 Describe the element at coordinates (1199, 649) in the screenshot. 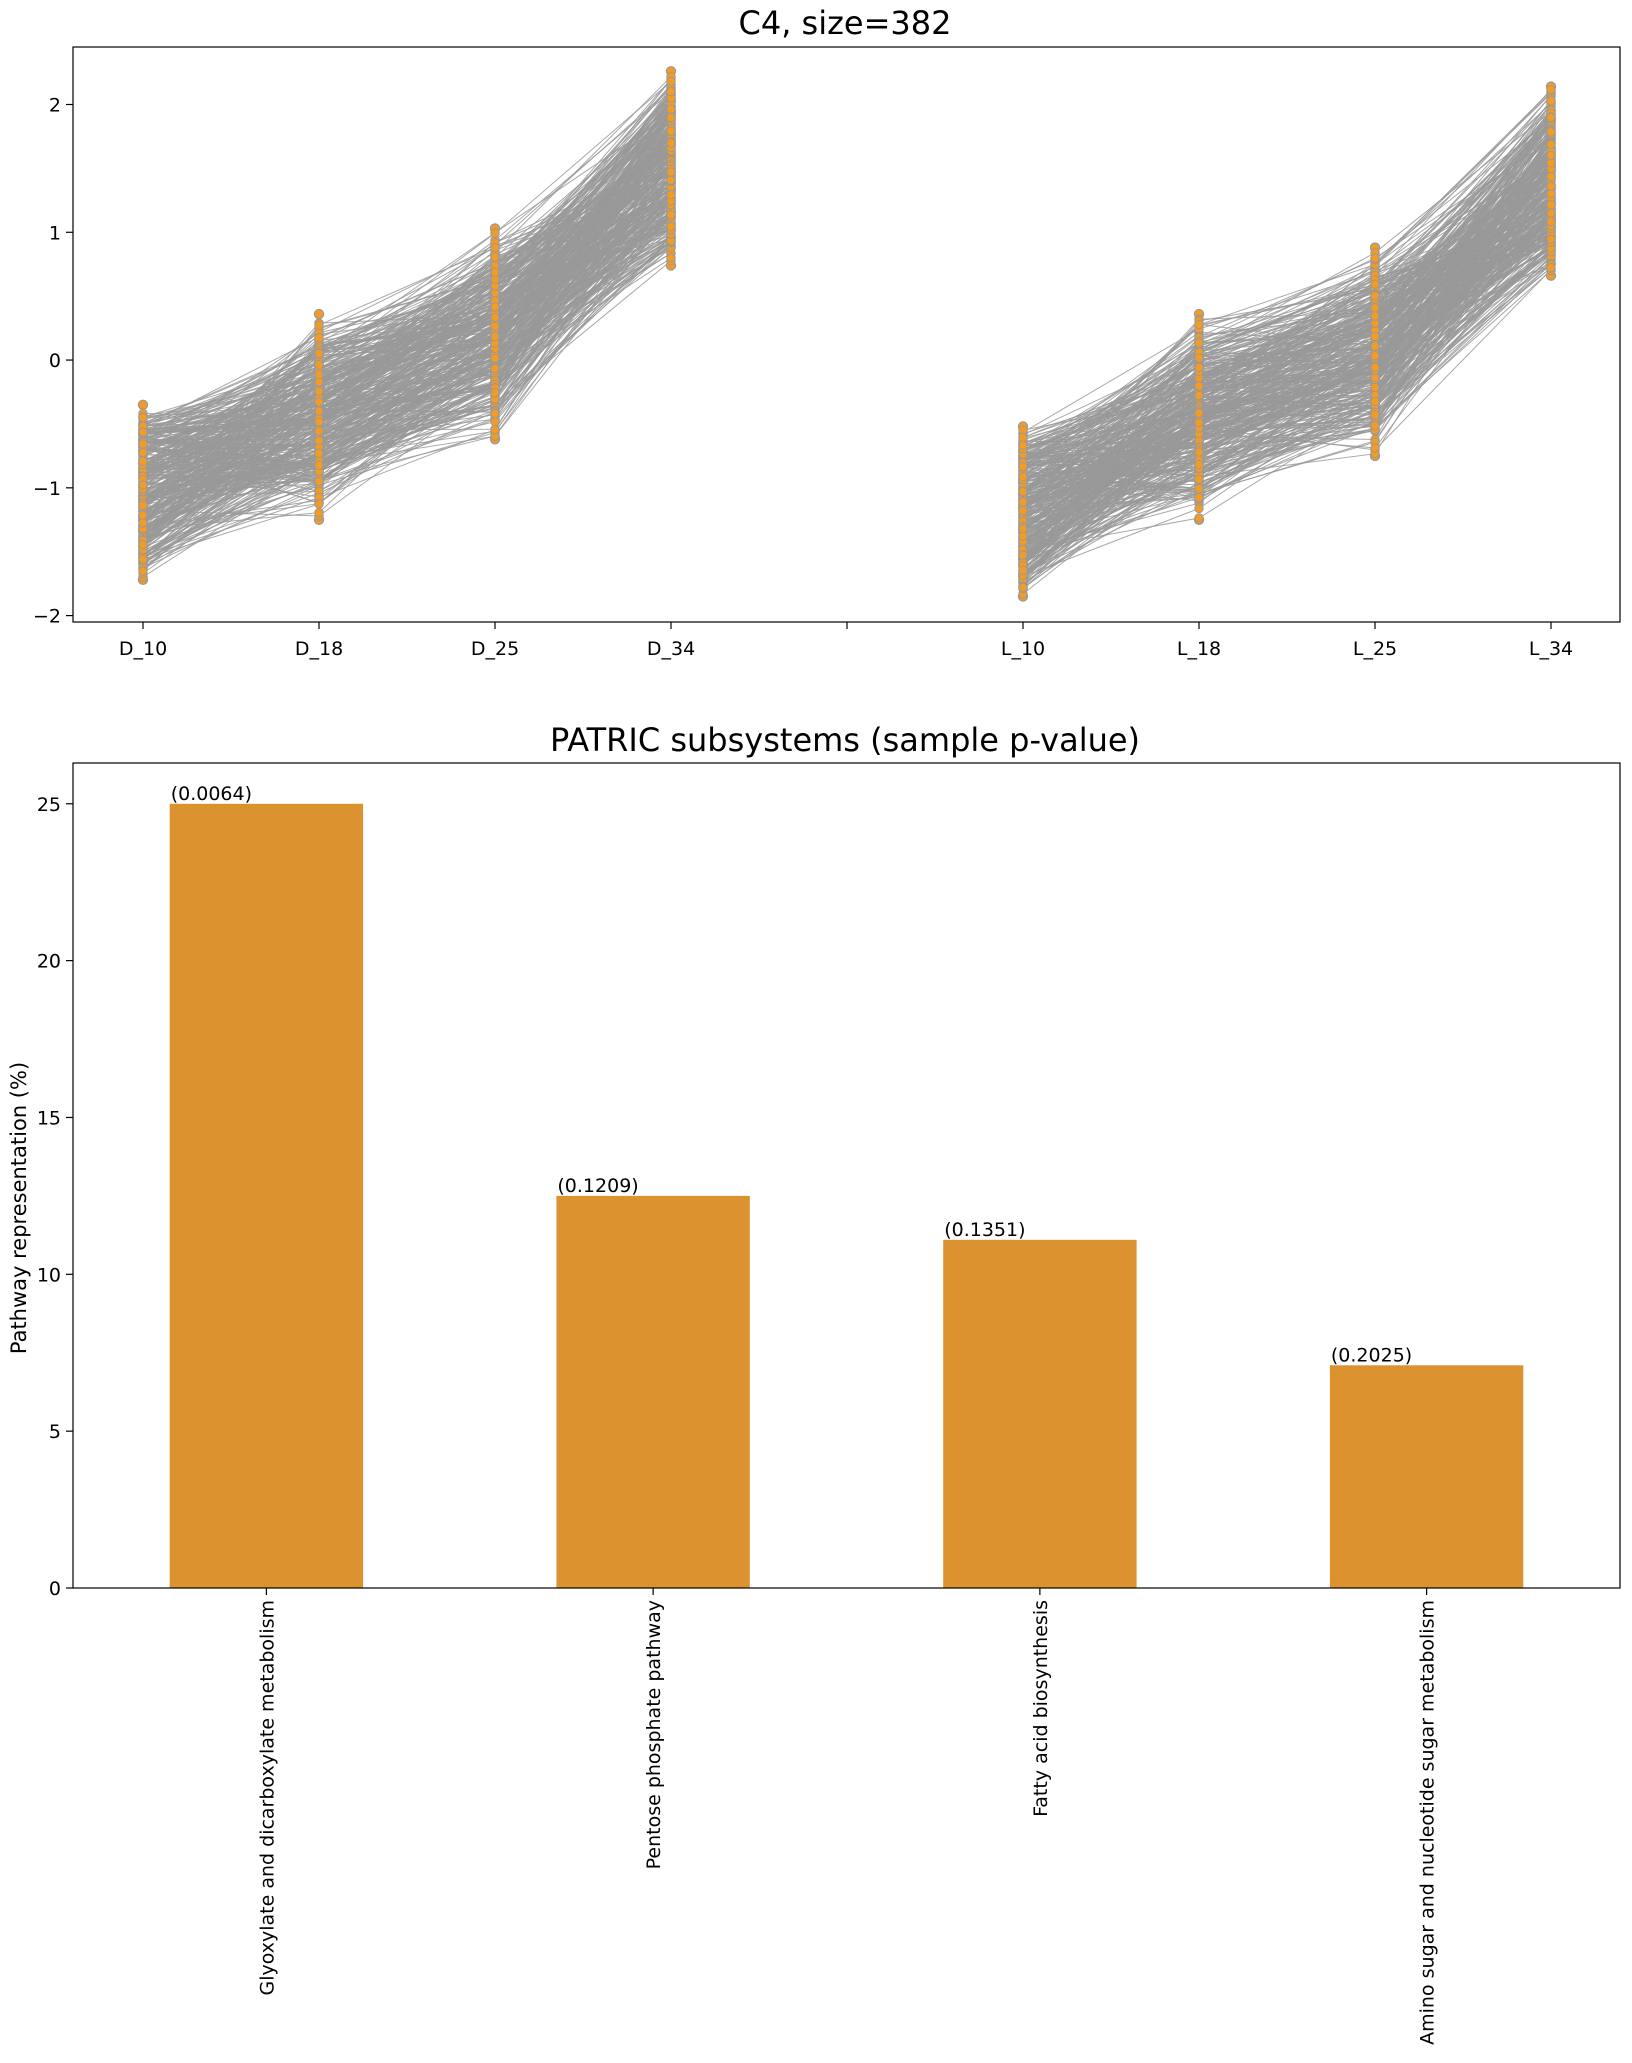

I see `x-tick-label: L_18` at that location.